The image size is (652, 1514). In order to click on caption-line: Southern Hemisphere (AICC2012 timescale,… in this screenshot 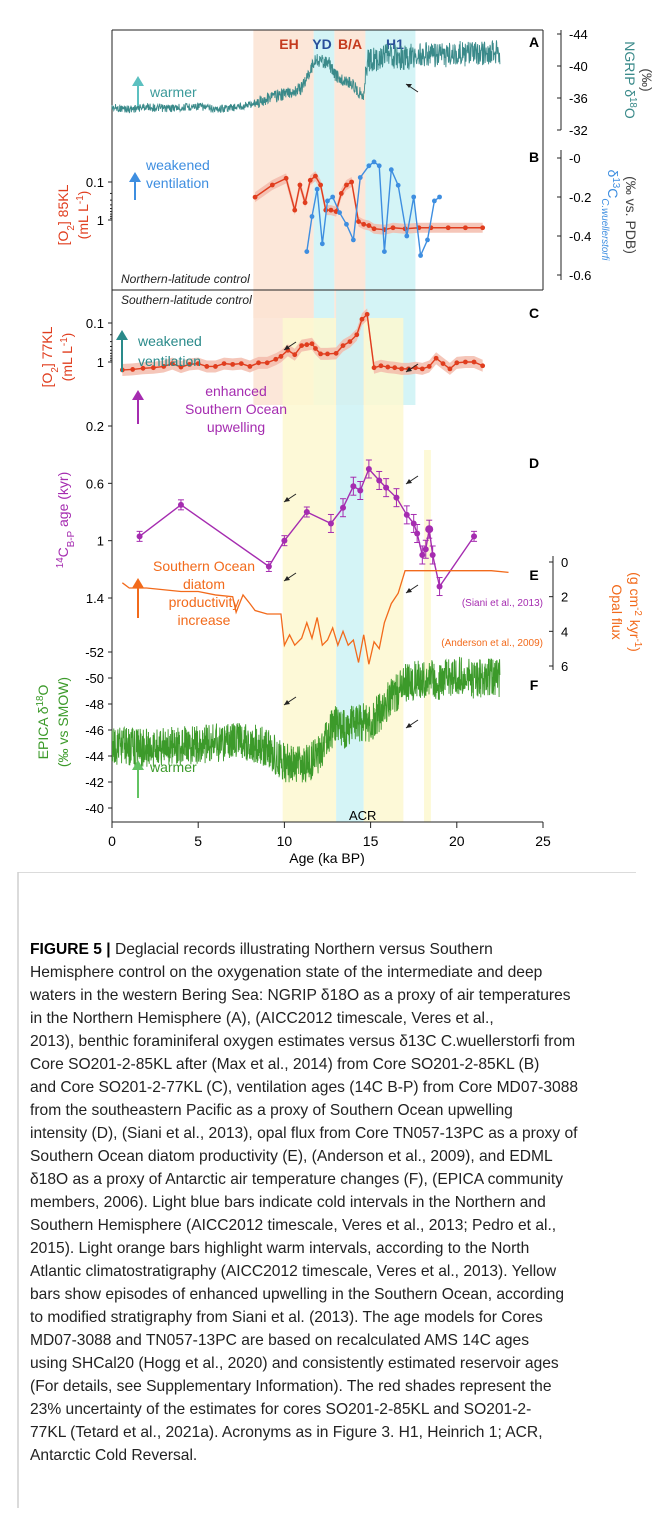, I will do `click(293, 1225)`.